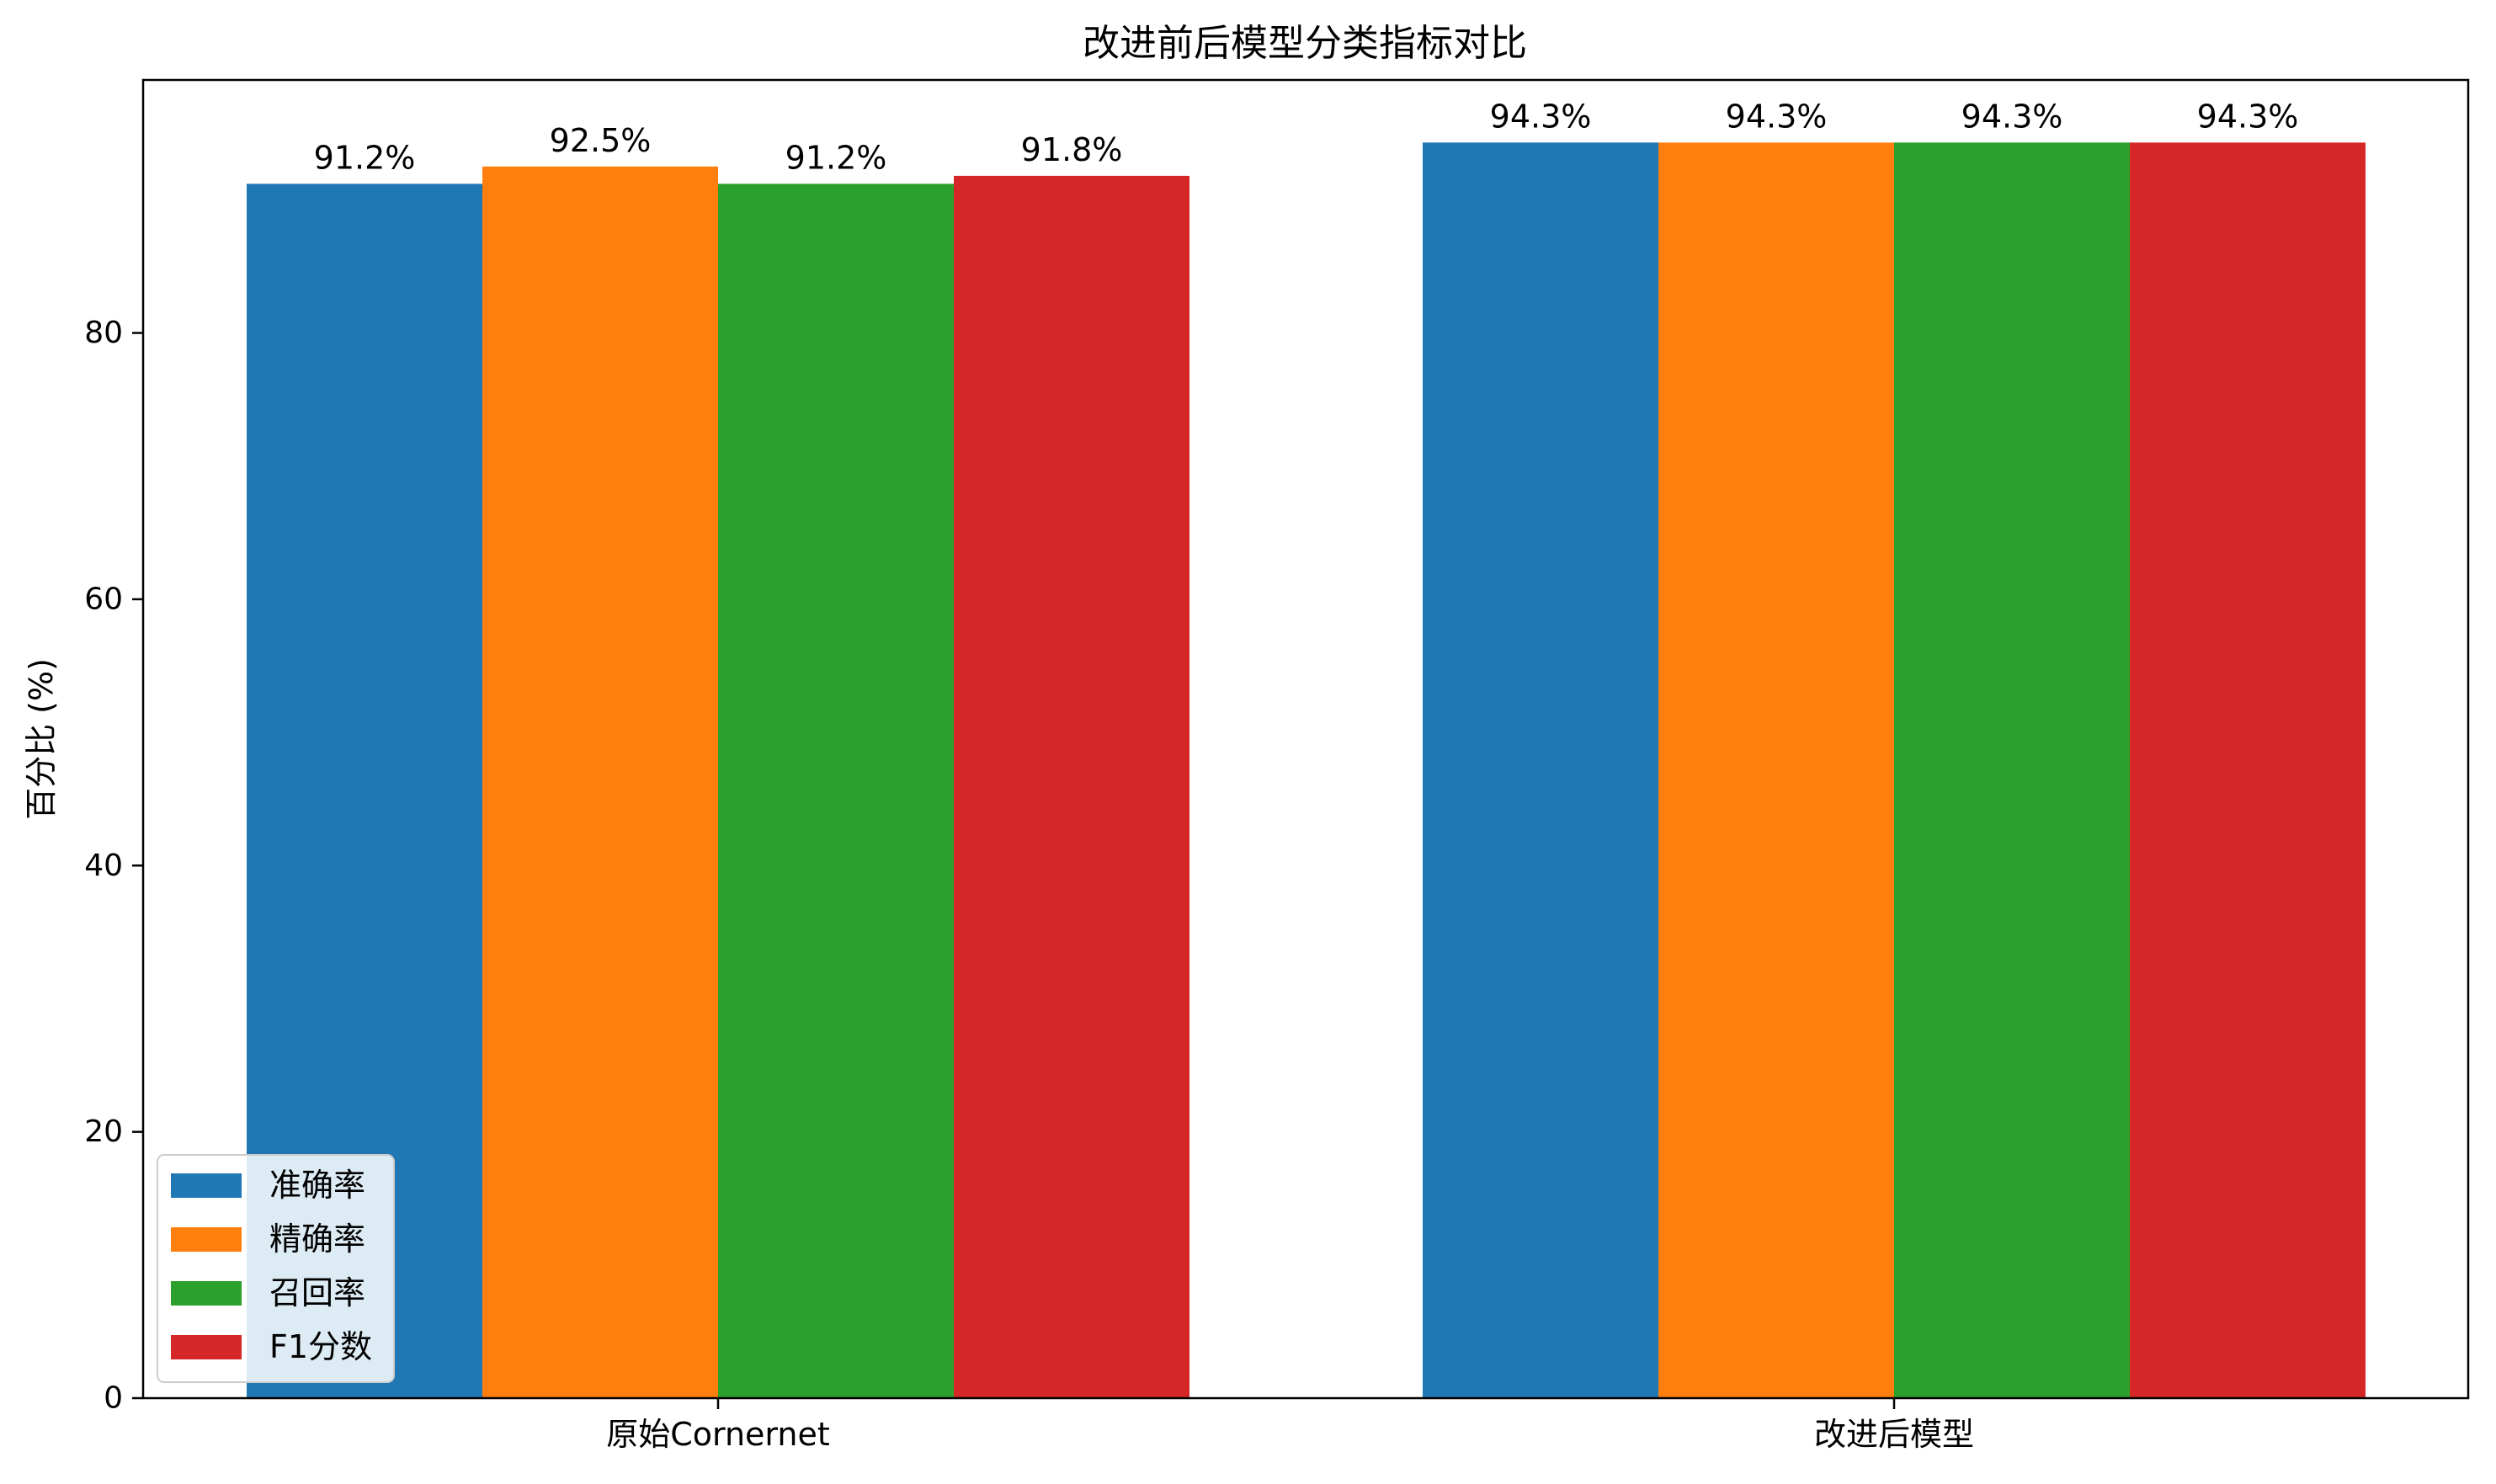 This screenshot has width=2496, height=1484. What do you see at coordinates (1894, 1434) in the screenshot?
I see `x-tick-label: 改进后模型` at bounding box center [1894, 1434].